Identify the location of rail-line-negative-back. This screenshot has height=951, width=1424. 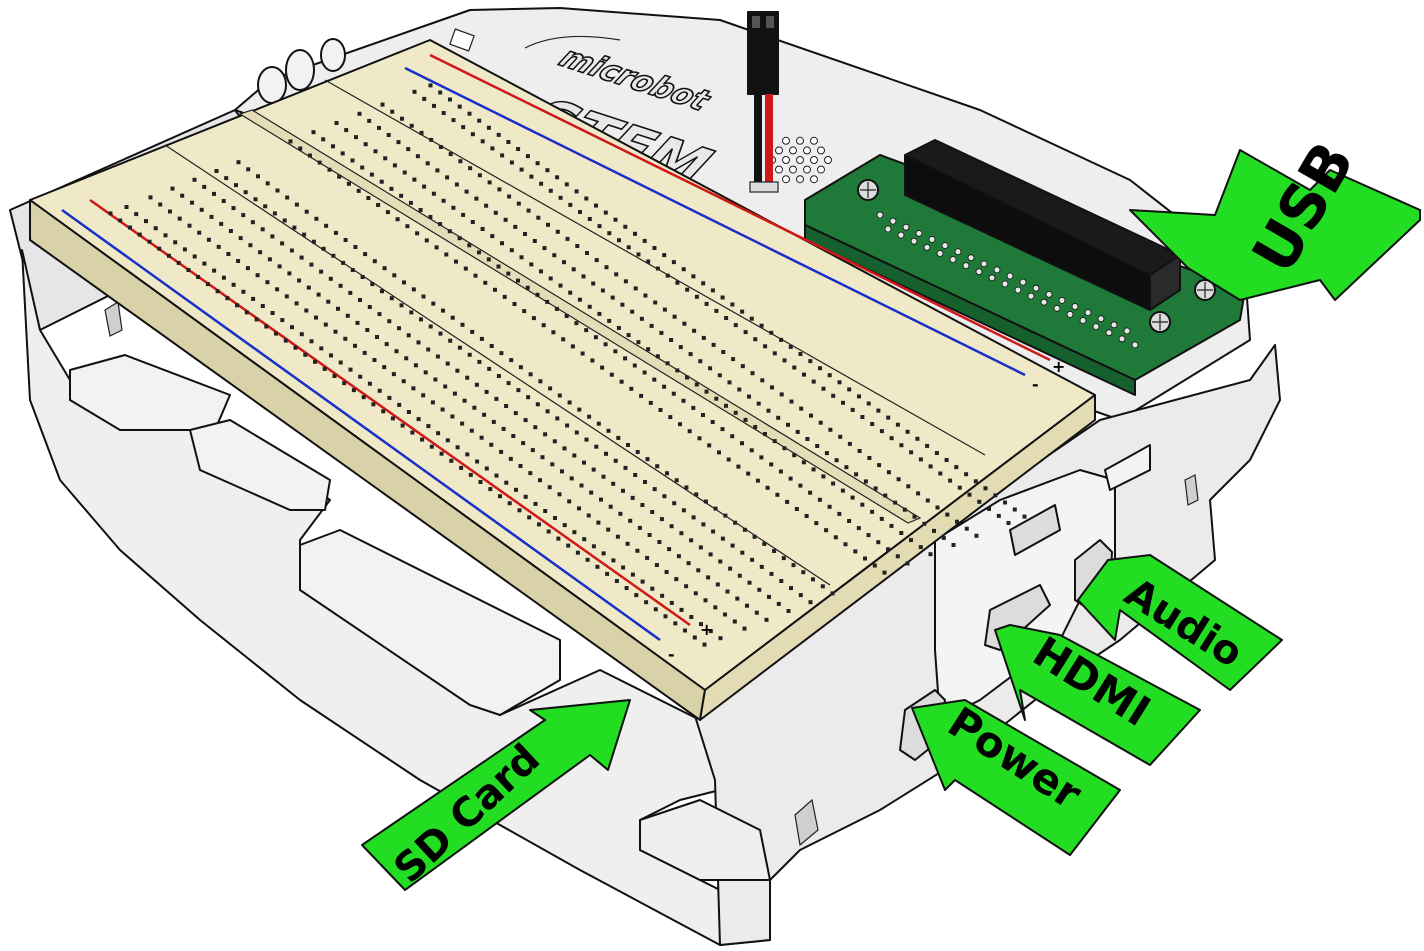
(715, 221).